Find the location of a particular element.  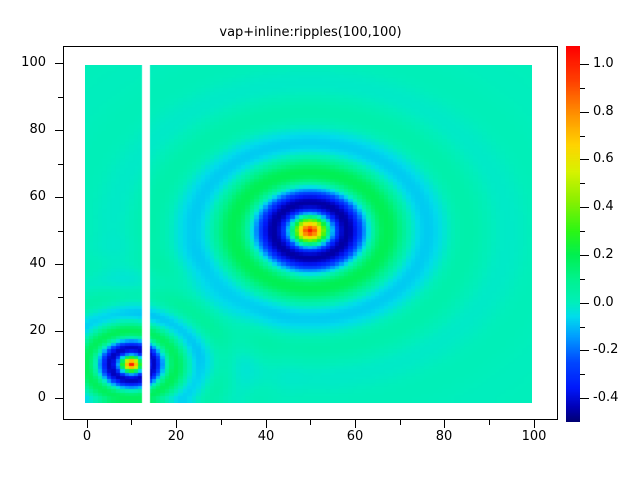

x-tick-label: 100 is located at coordinates (534, 436).